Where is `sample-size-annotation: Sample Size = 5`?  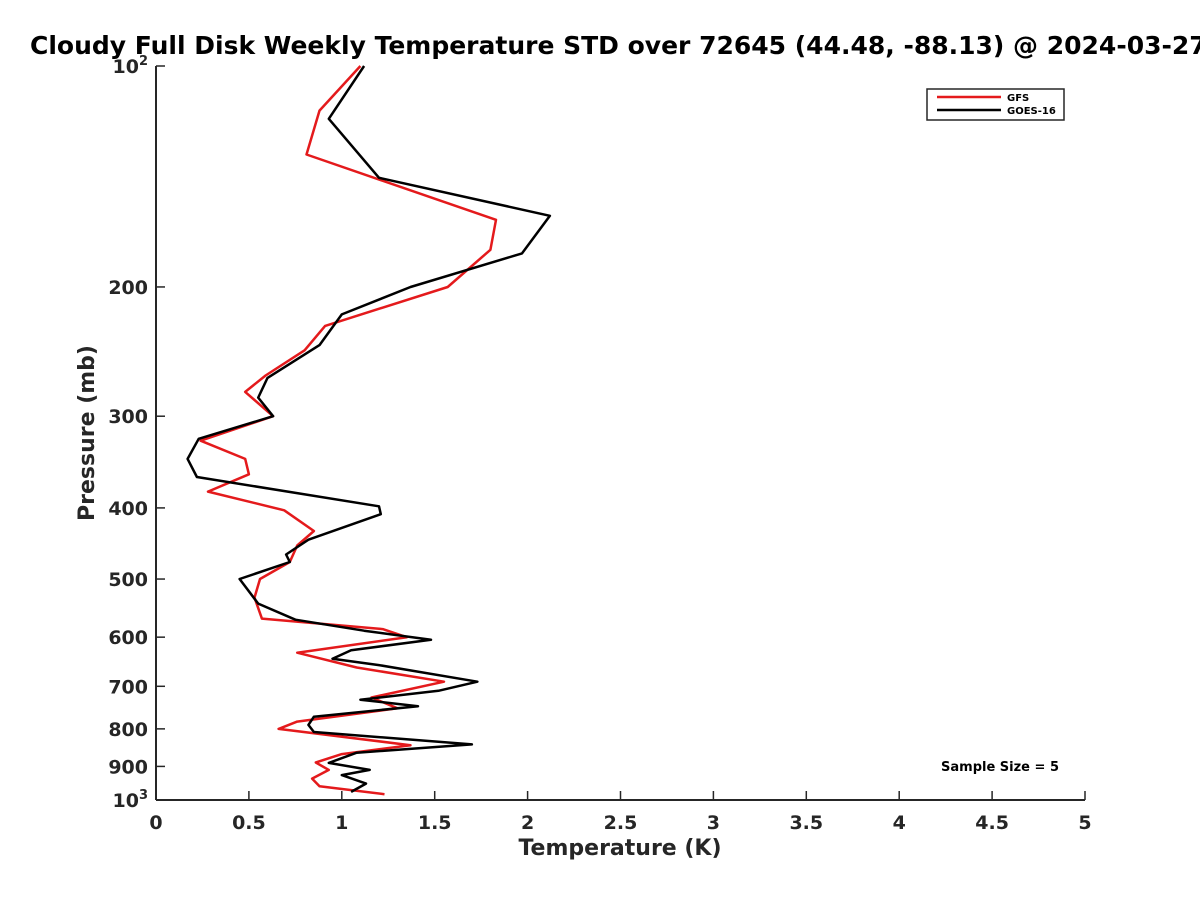
sample-size-annotation: Sample Size = 5 is located at coordinates (1000, 767).